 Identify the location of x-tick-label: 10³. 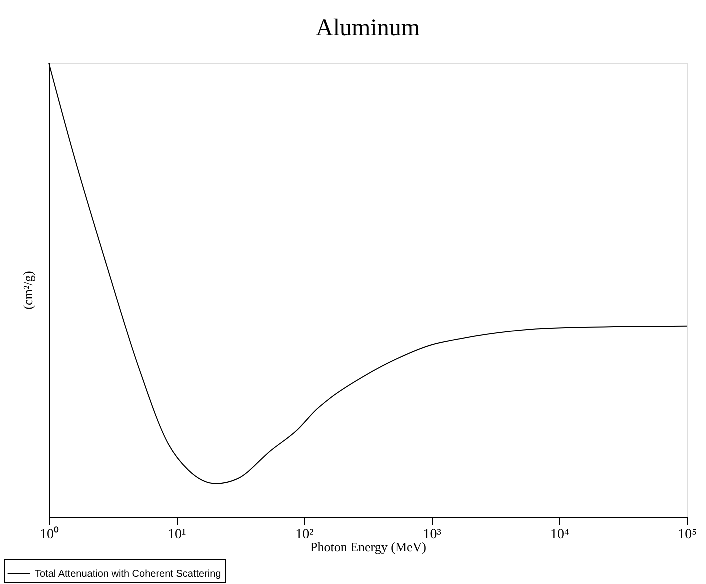
(432, 535).